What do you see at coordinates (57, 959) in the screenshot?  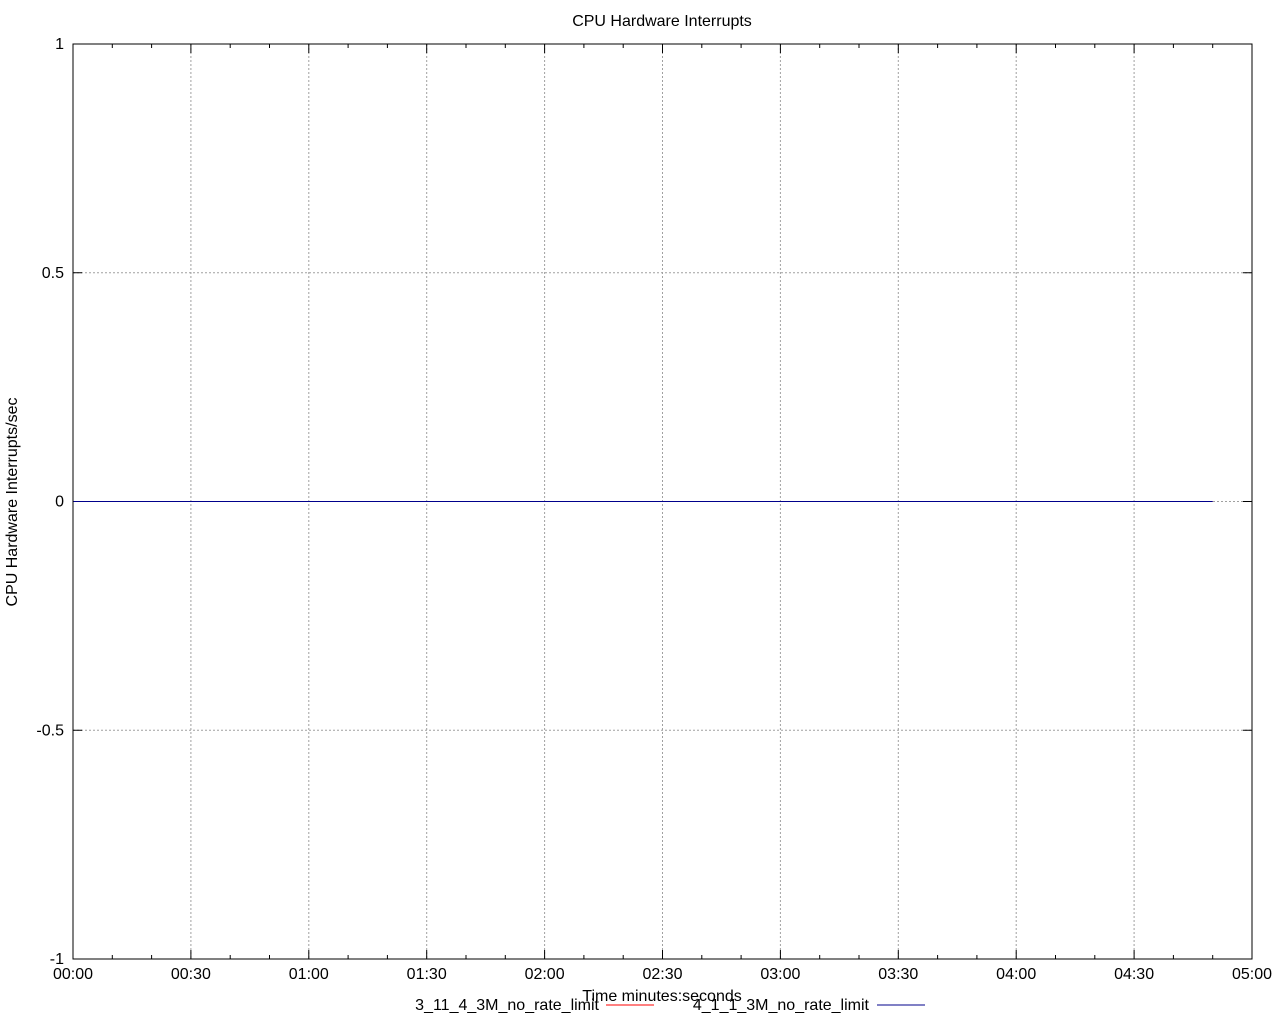 I see `y-tick-label: -1` at bounding box center [57, 959].